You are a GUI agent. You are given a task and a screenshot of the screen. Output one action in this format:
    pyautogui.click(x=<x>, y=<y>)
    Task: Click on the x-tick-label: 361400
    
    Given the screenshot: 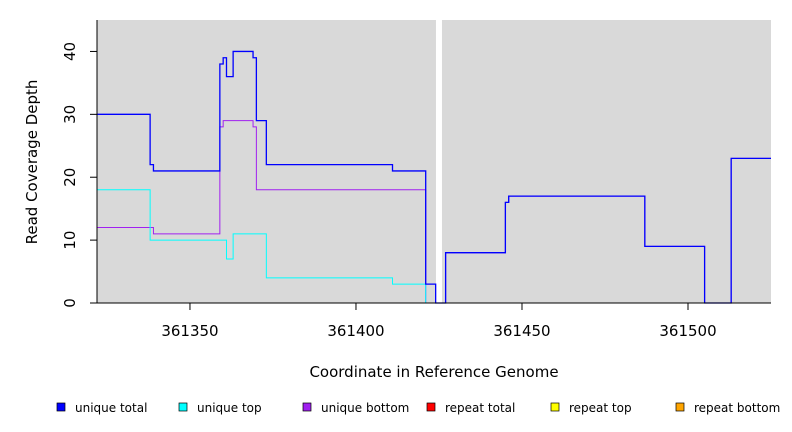 What is the action you would take?
    pyautogui.click(x=355, y=331)
    